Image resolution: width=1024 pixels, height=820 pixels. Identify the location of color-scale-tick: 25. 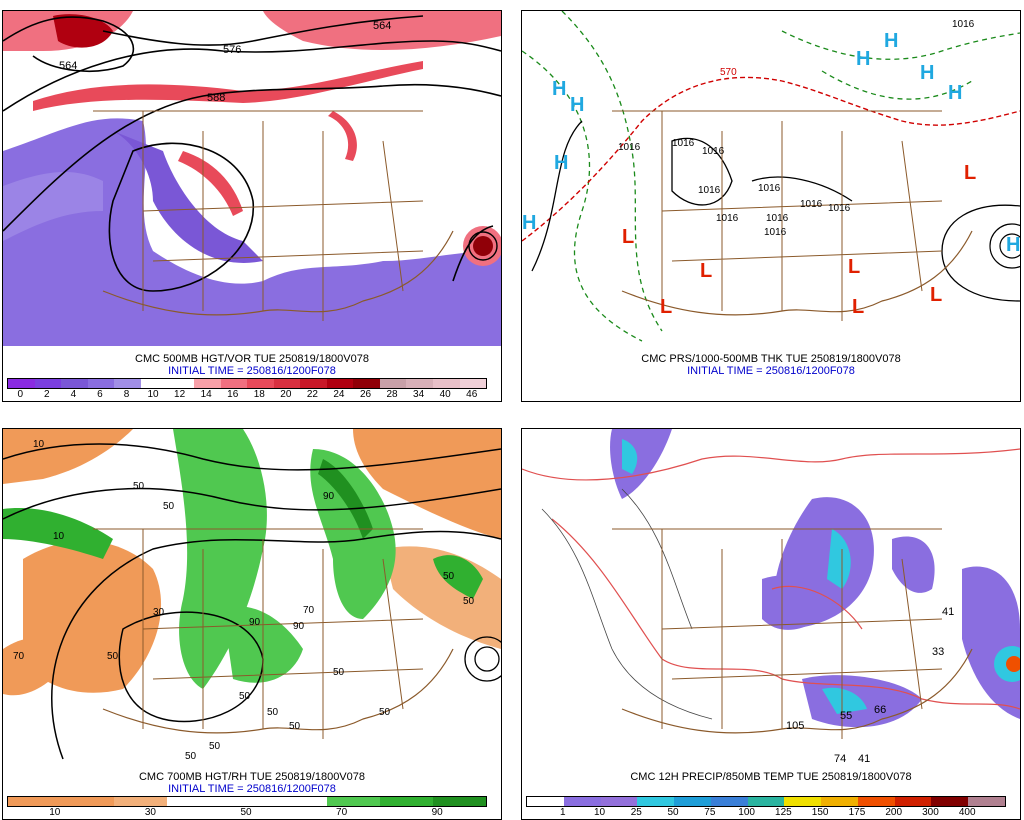
(636, 812).